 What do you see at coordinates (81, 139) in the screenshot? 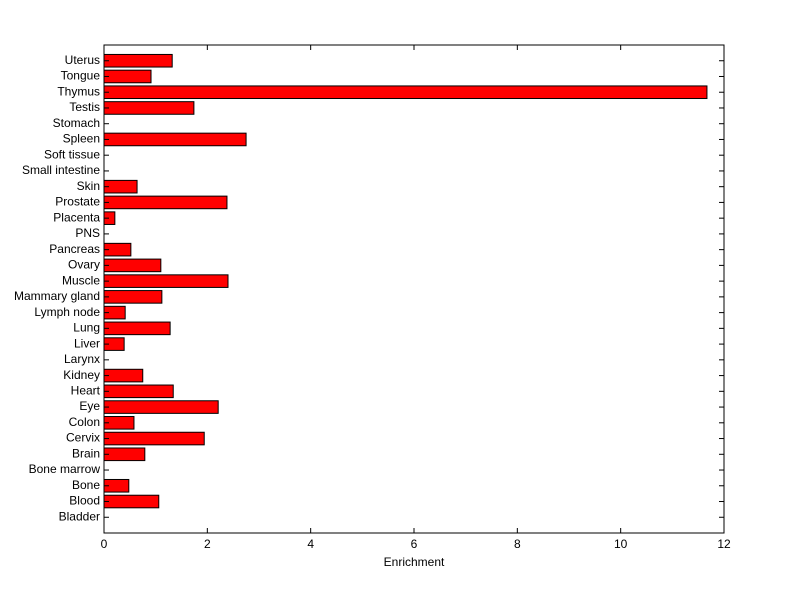
I see `y-tick-label: Spleen` at bounding box center [81, 139].